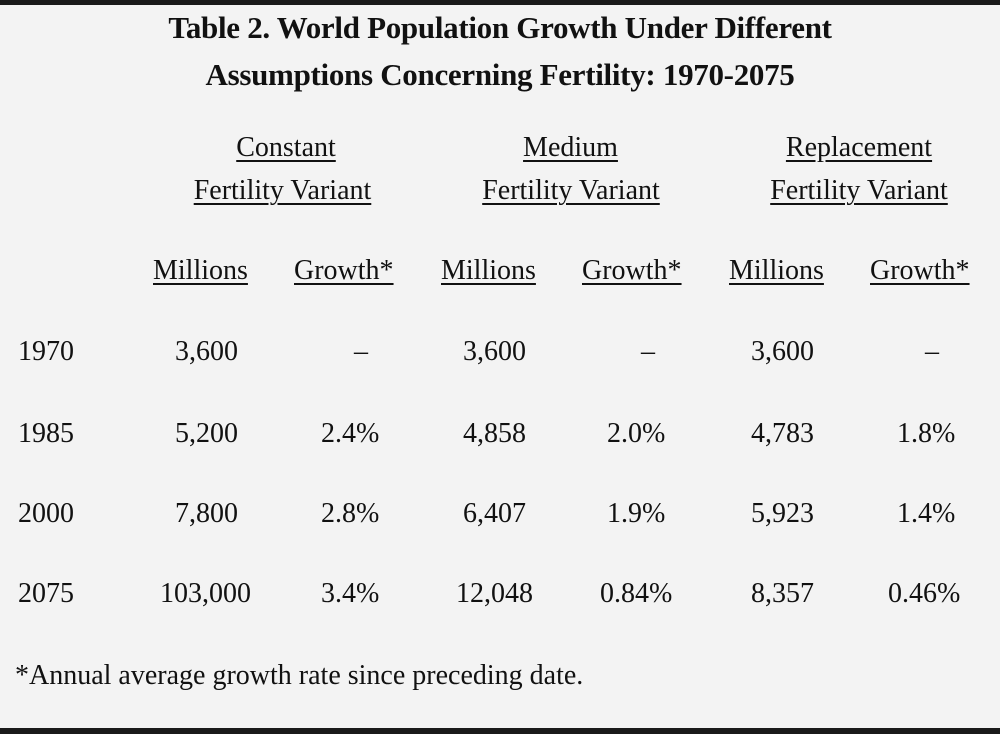  What do you see at coordinates (205, 593) in the screenshot?
I see `cell-constant-millions: 103,000` at bounding box center [205, 593].